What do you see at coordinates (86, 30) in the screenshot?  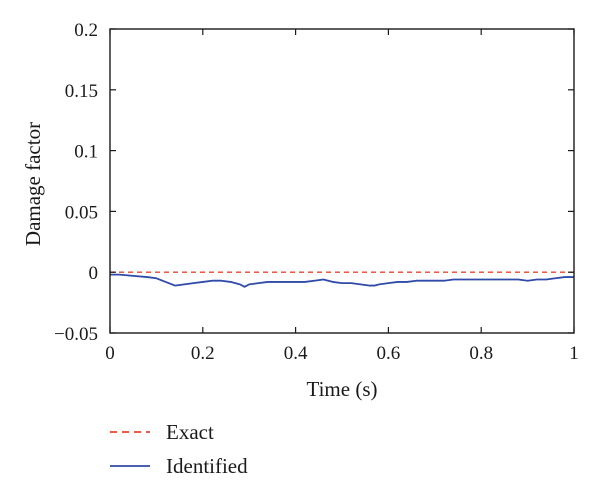 I see `y-tick-label: 0.2` at bounding box center [86, 30].